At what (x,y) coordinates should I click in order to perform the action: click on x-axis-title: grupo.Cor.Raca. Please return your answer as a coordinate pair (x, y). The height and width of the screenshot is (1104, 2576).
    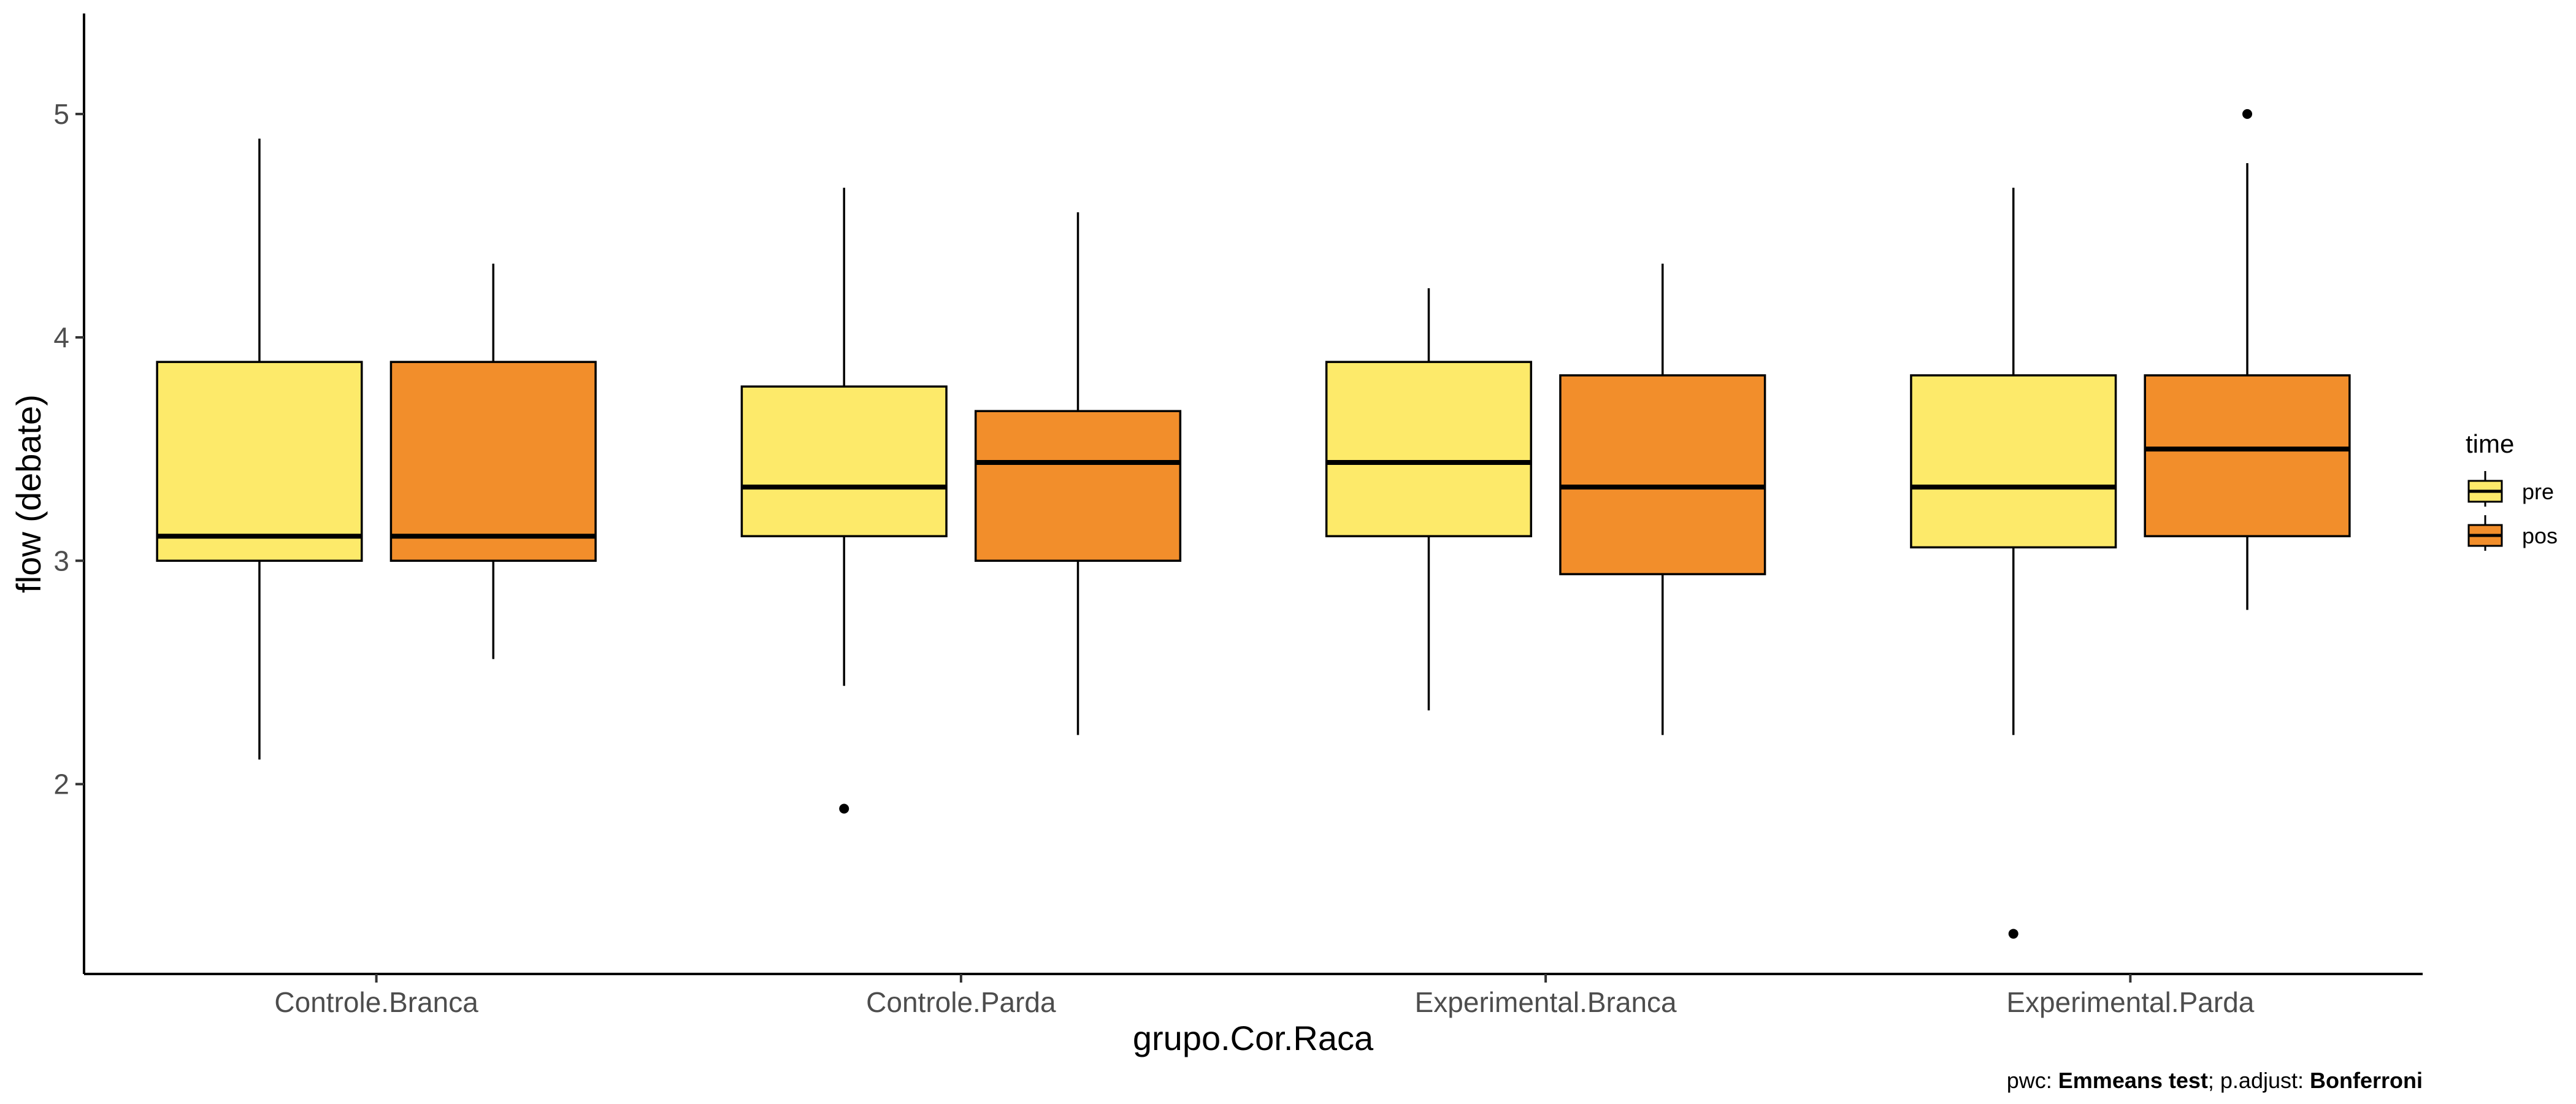
    Looking at the image, I should click on (1253, 1038).